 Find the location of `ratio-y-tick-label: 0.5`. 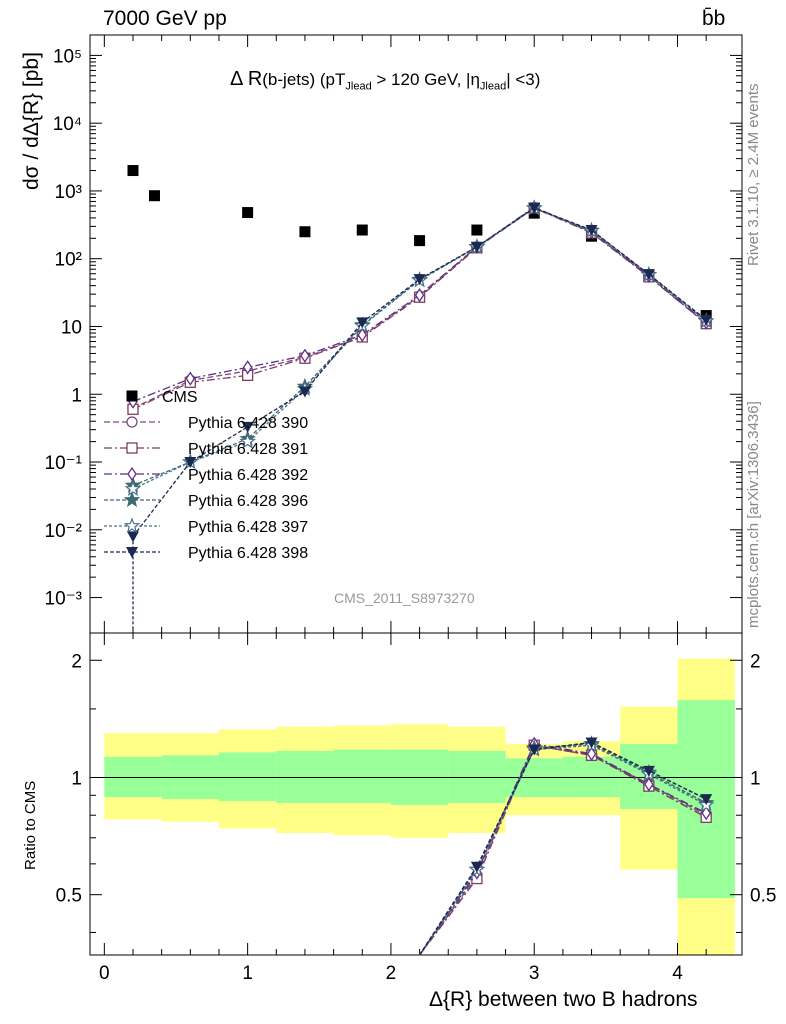

ratio-y-tick-label: 0.5 is located at coordinates (69, 896).